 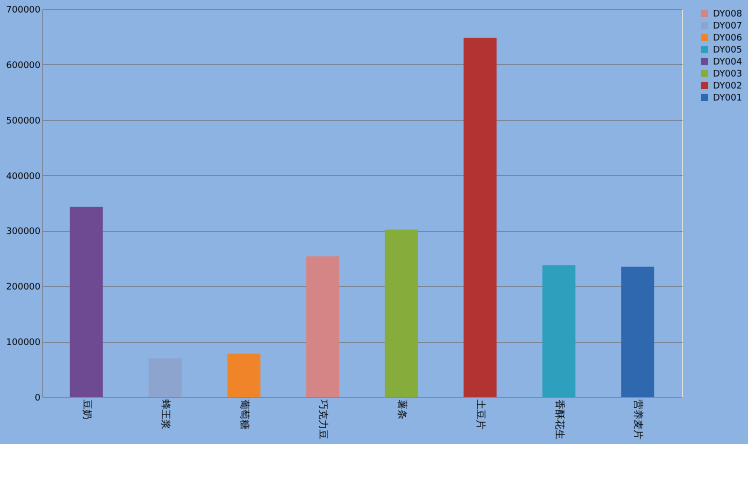 What do you see at coordinates (727, 51) in the screenshot?
I see `legend-label: DY005` at bounding box center [727, 51].